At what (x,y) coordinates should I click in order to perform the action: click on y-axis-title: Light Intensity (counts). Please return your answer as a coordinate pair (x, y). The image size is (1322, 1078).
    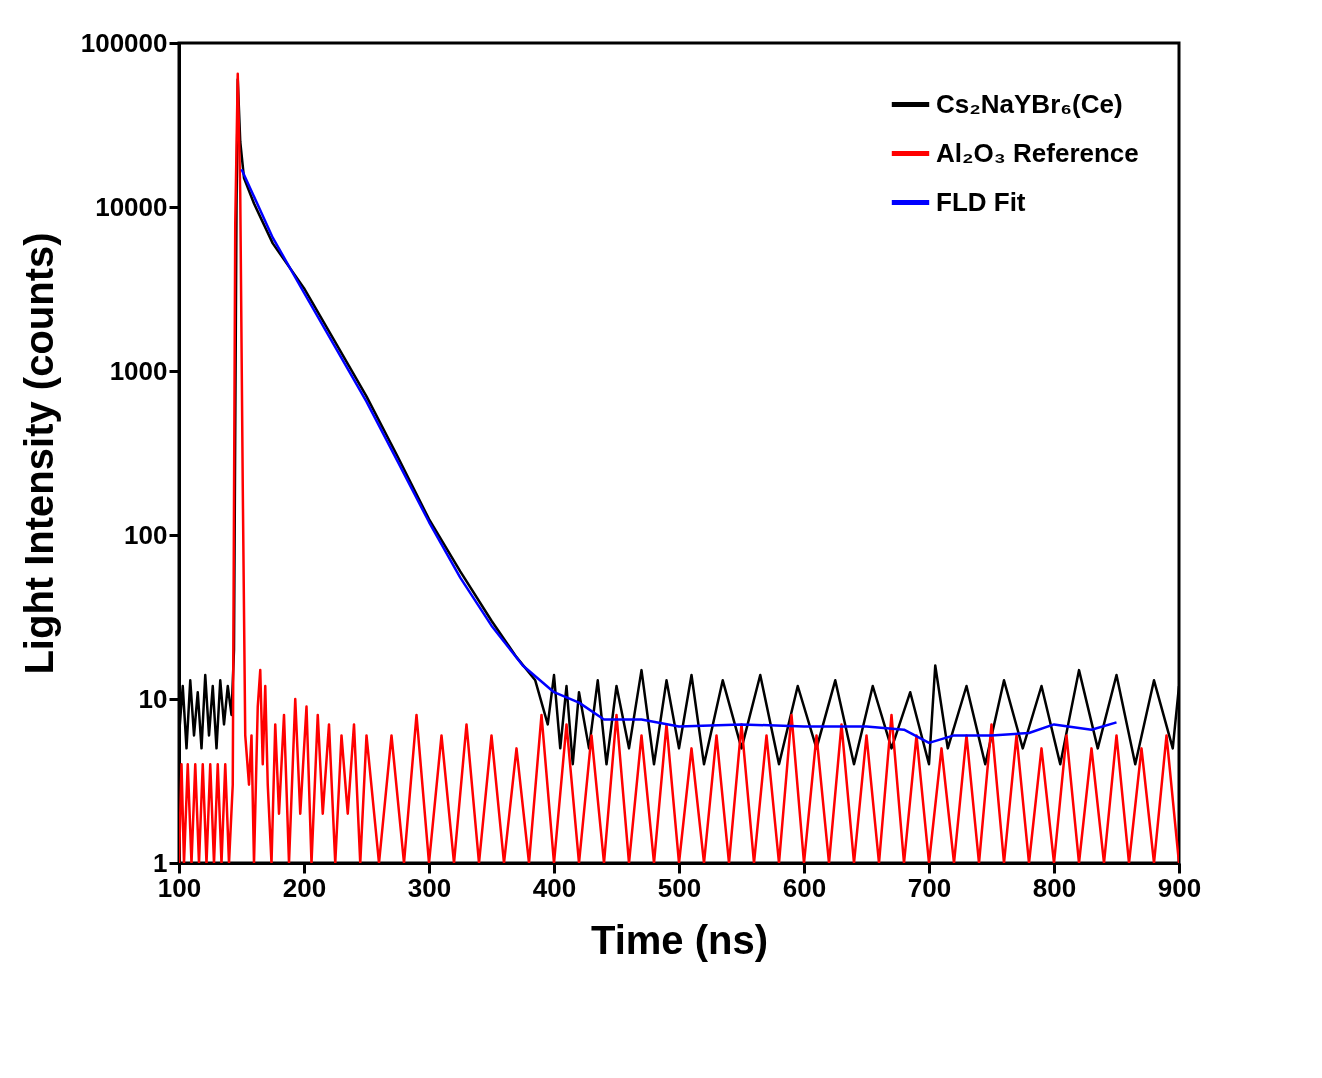
    Looking at the image, I should click on (38, 453).